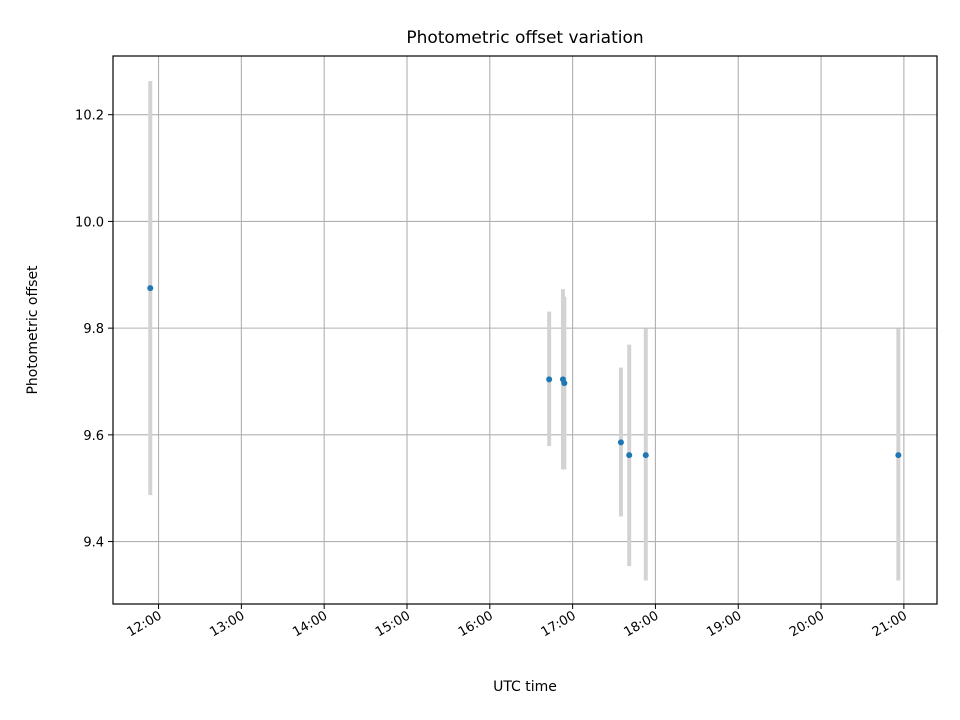 The image size is (960, 720). I want to click on y-tick-label: 9.6, so click(93, 436).